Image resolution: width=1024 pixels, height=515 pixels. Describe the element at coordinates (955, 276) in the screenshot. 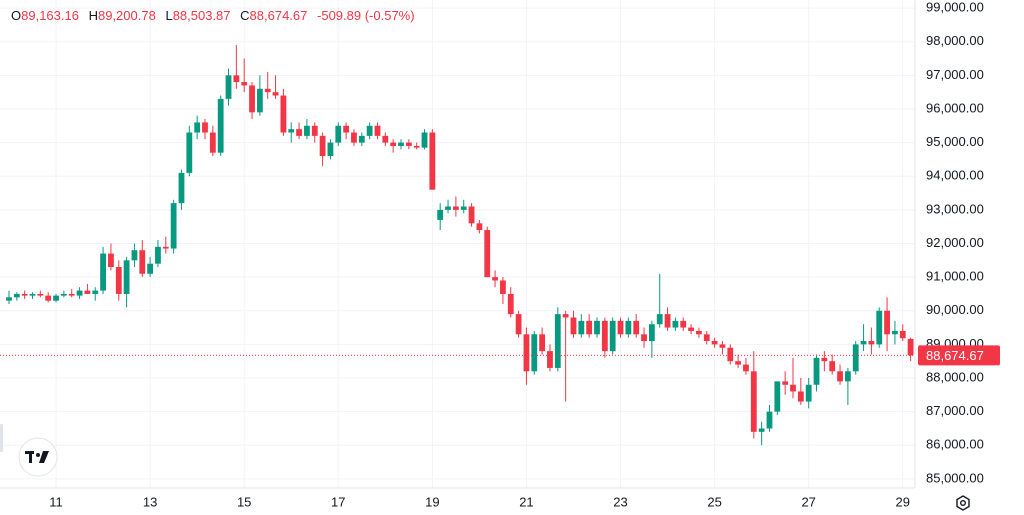

I see `y-tick-label: 91,000.00` at that location.